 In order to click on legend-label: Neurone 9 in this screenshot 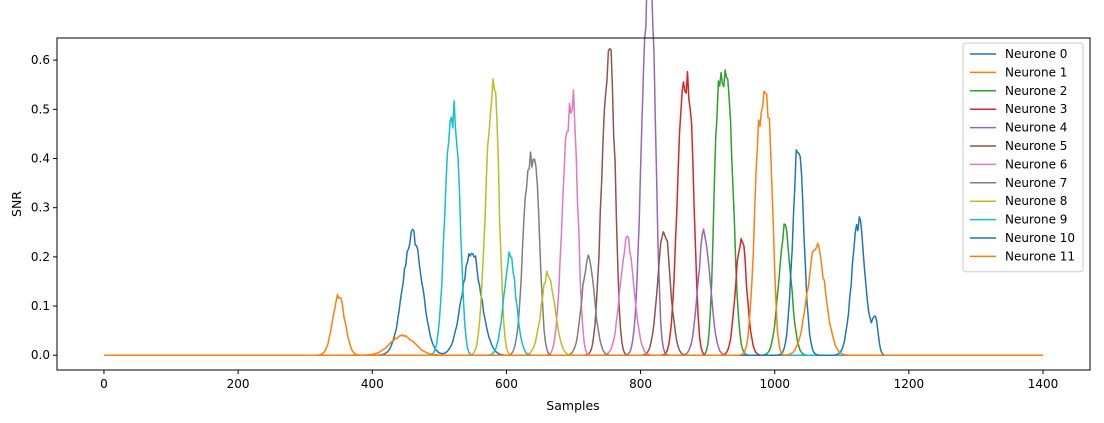, I will do `click(1036, 220)`.